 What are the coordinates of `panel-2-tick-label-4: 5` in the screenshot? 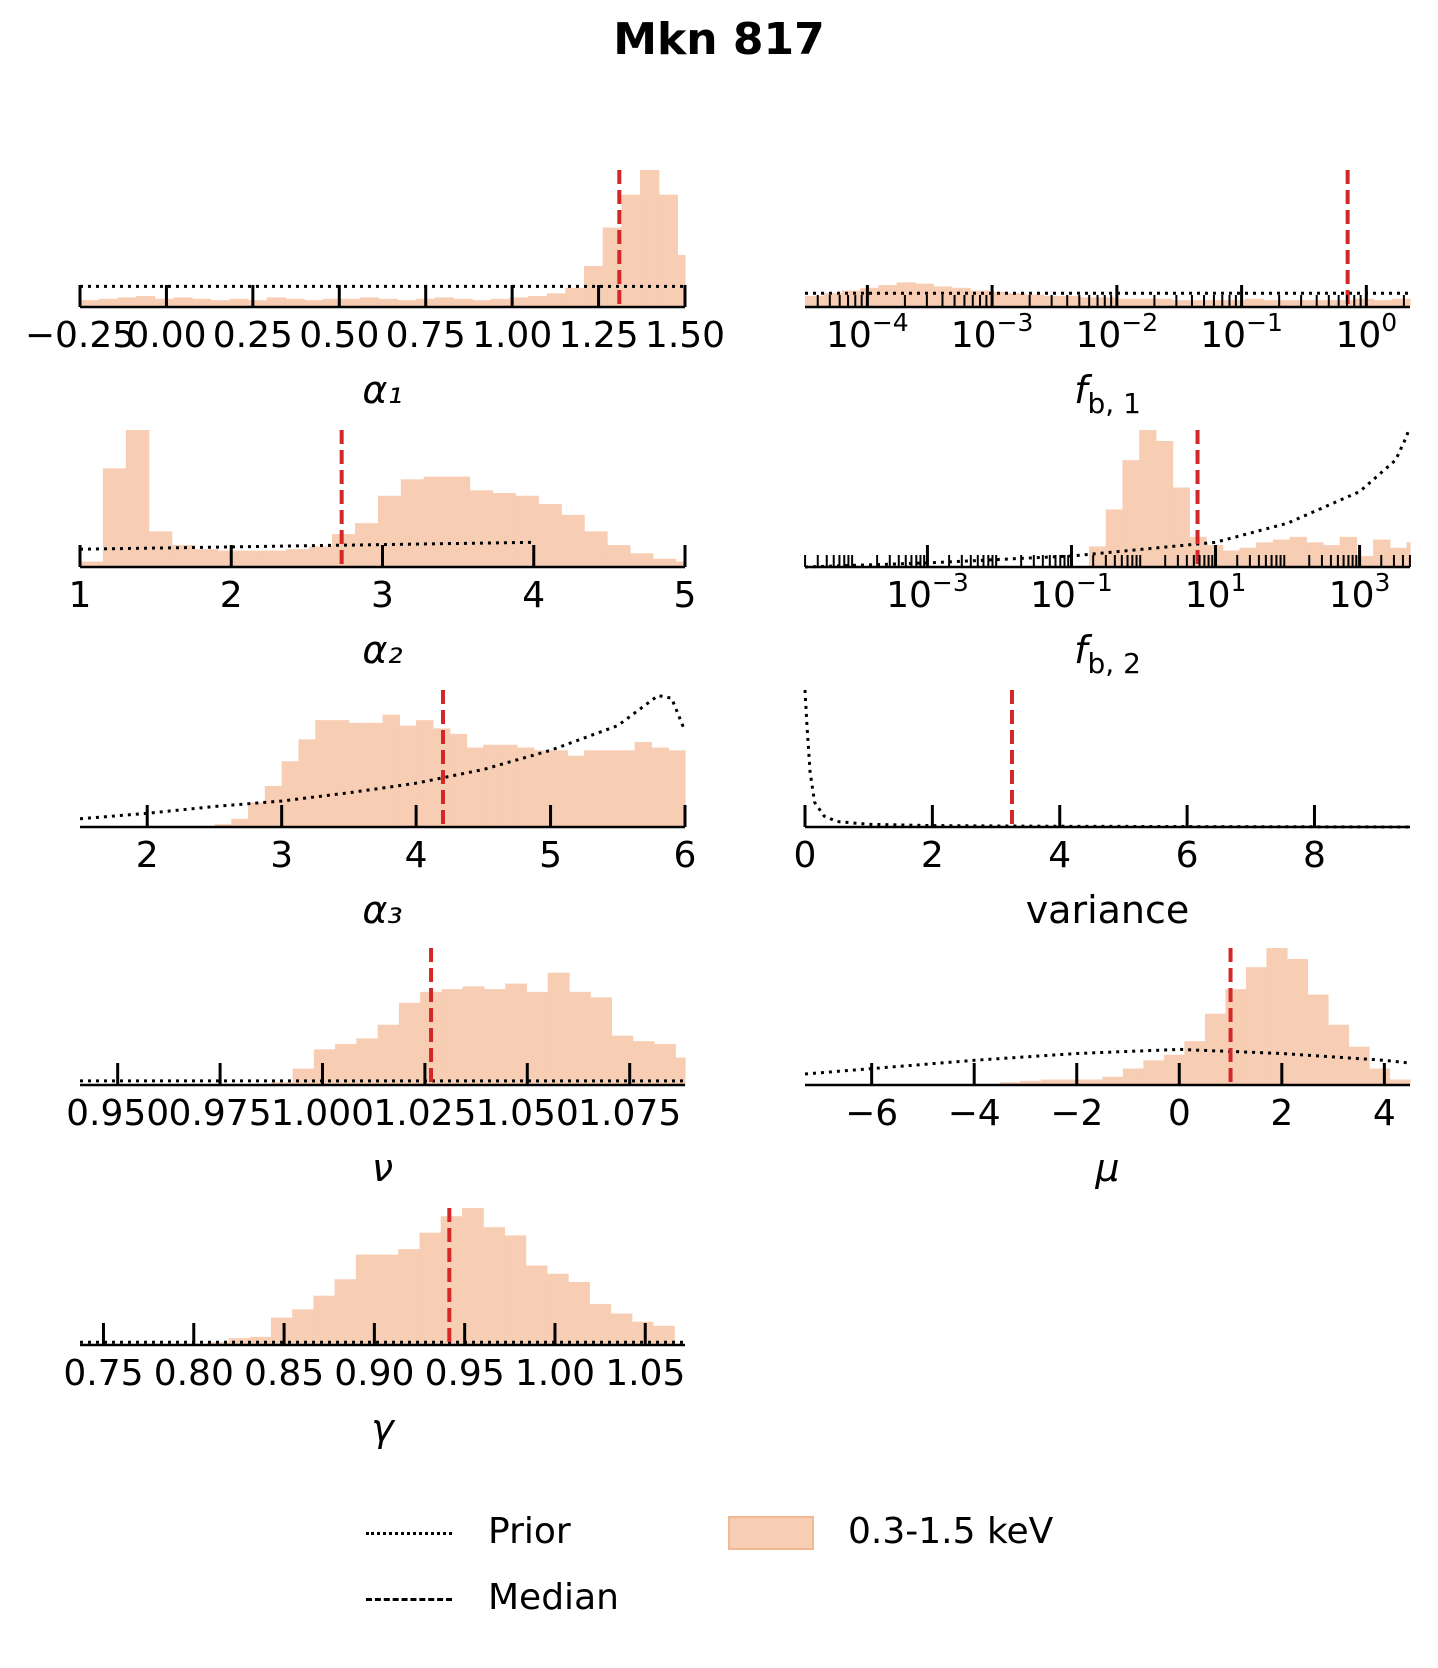 It's located at (685, 595).